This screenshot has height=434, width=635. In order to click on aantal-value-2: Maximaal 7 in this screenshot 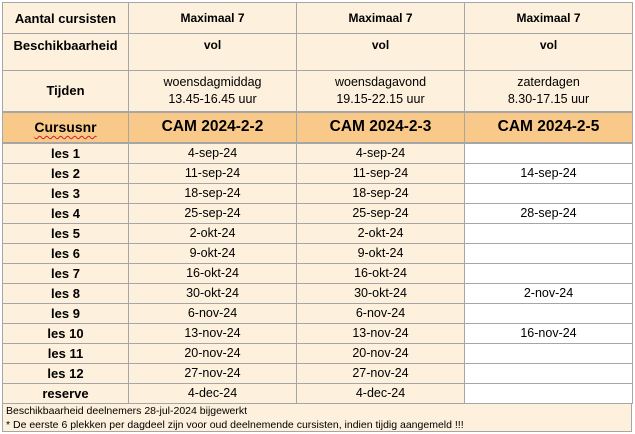, I will do `click(380, 18)`.